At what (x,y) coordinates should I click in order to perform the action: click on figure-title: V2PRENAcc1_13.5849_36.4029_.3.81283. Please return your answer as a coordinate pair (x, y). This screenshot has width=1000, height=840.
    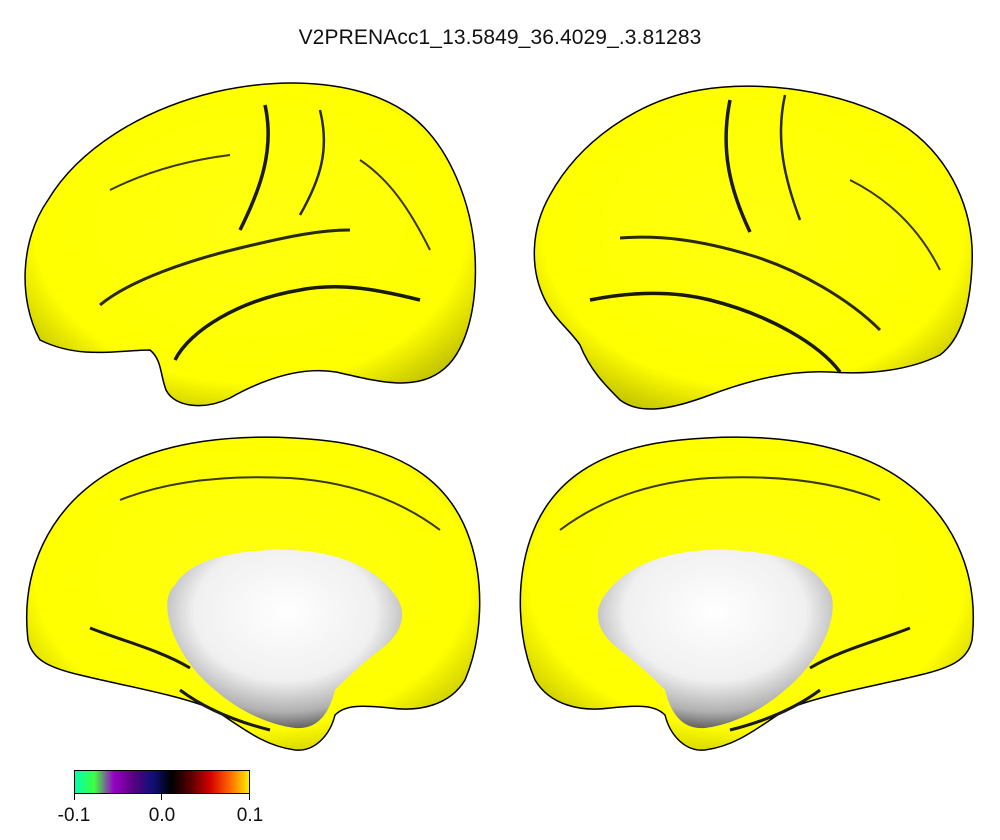
    Looking at the image, I should click on (500, 37).